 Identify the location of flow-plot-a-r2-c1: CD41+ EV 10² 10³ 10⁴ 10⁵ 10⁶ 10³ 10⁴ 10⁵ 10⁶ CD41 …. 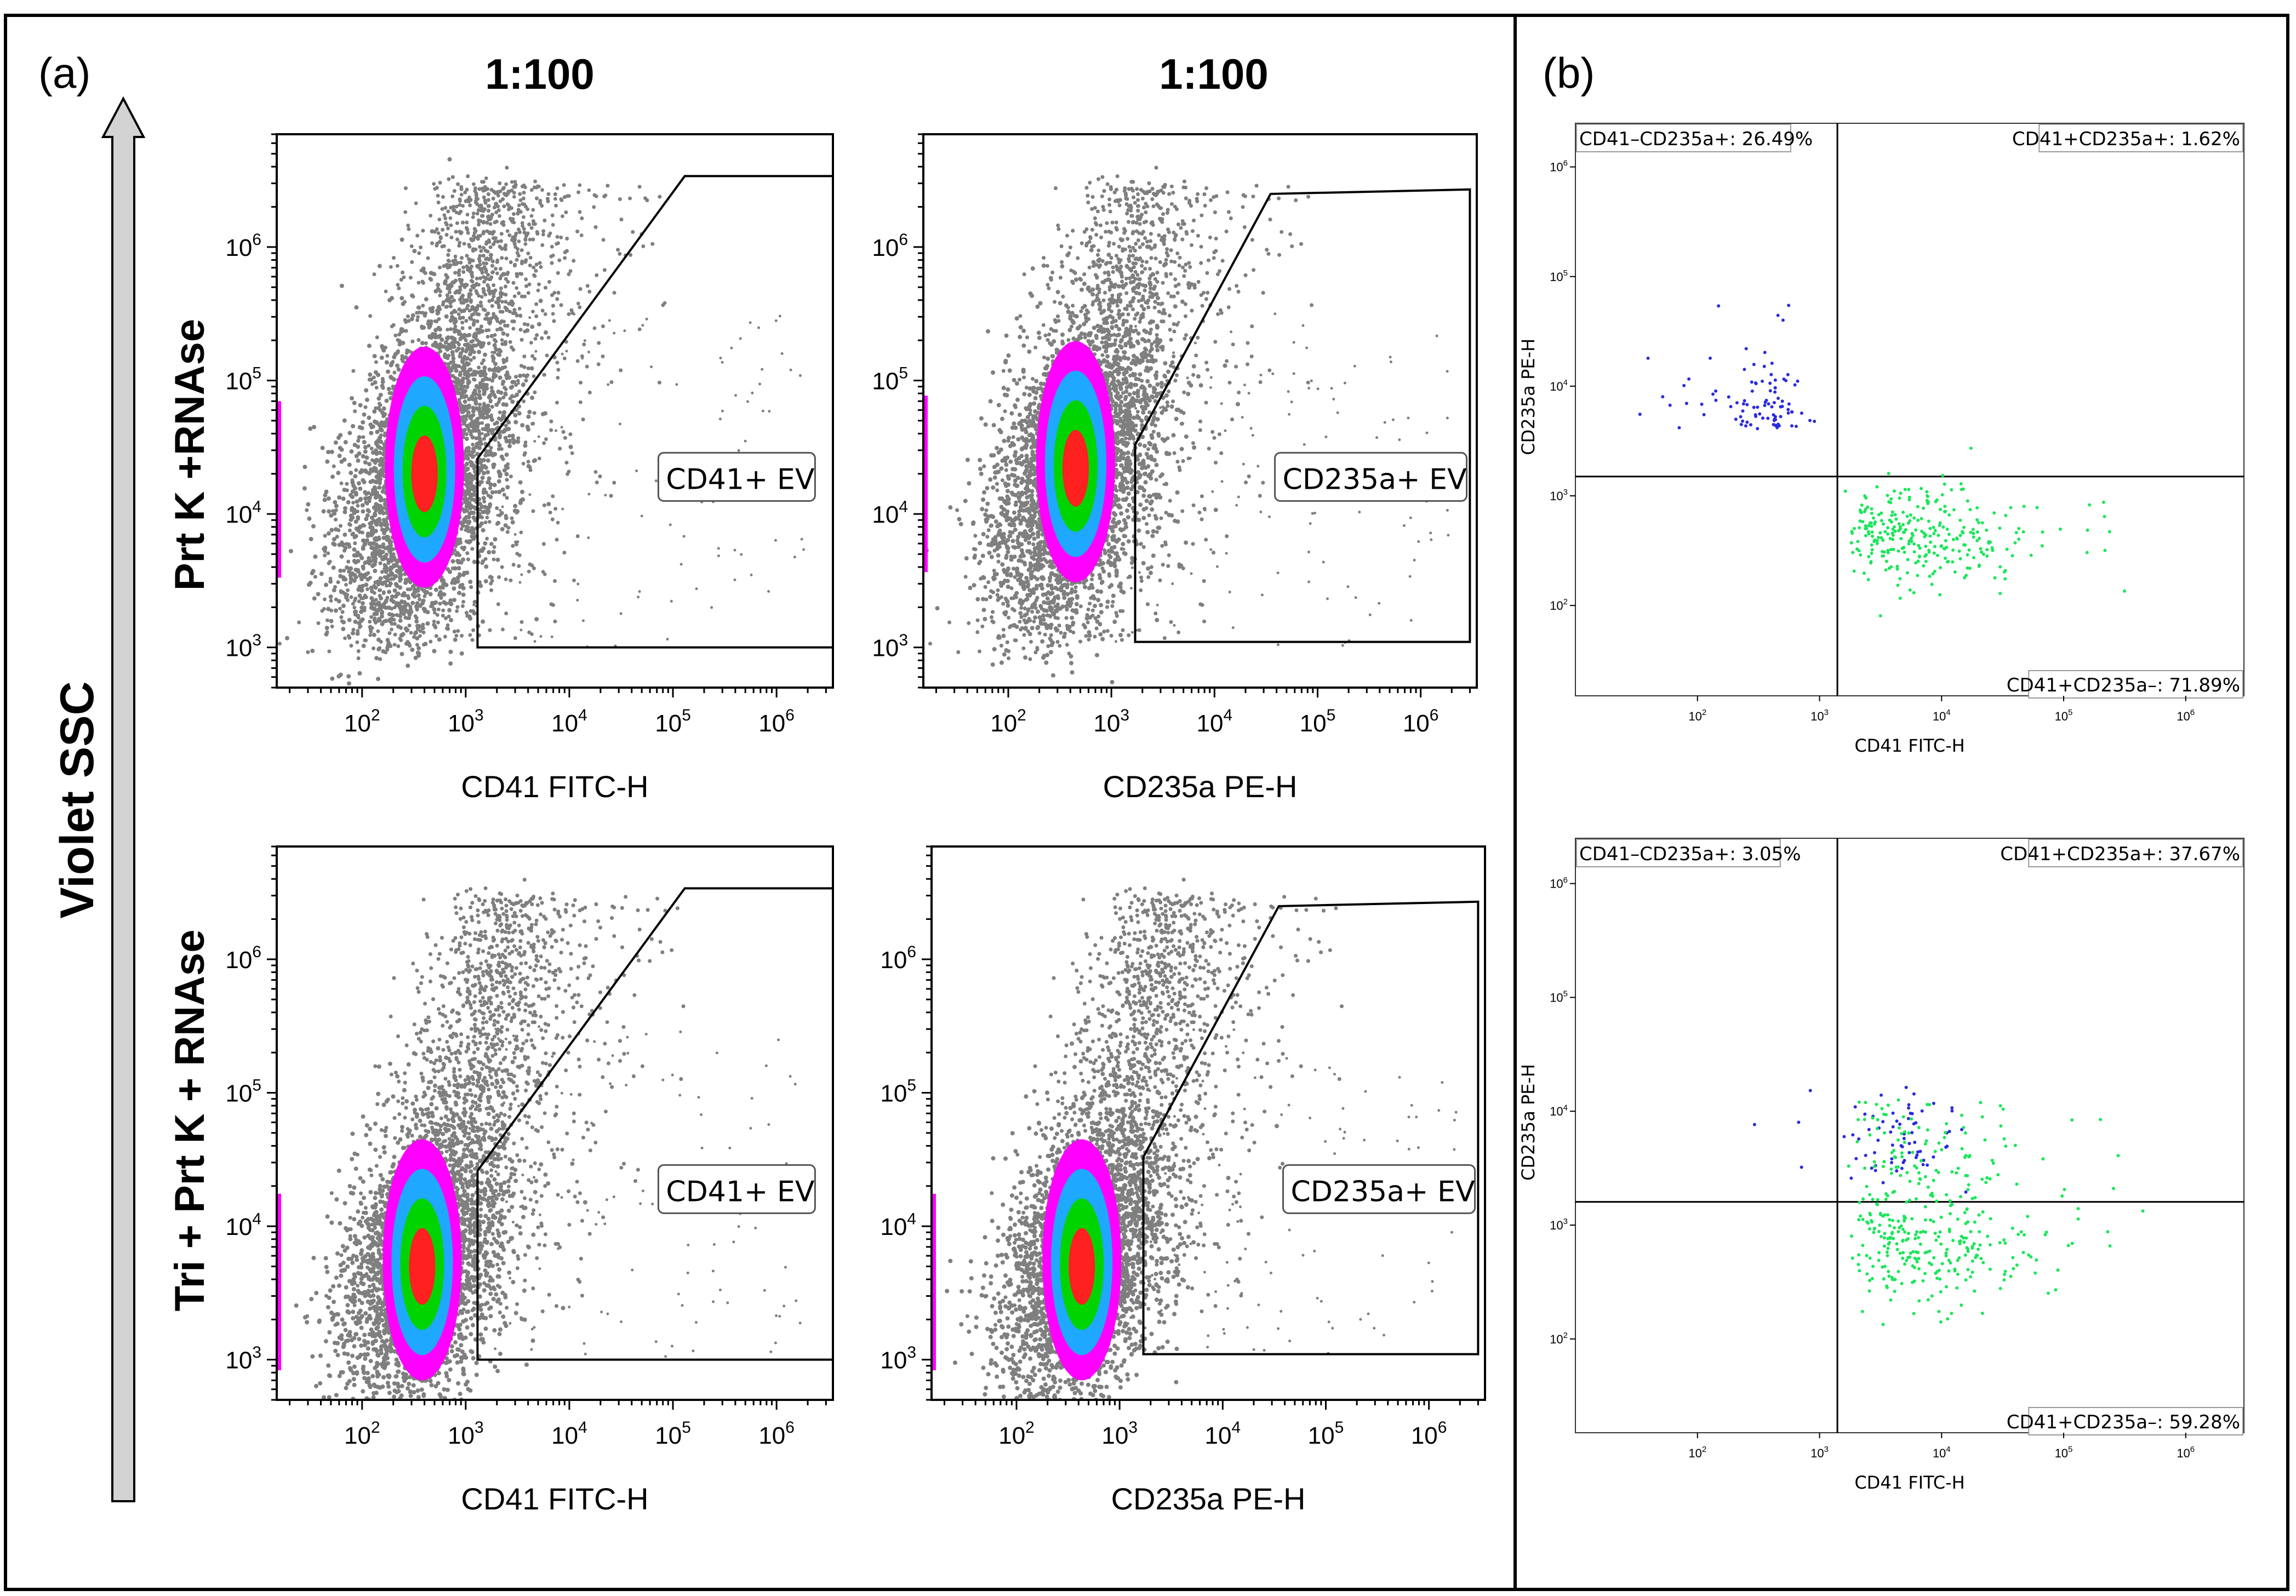
(529, 1181).